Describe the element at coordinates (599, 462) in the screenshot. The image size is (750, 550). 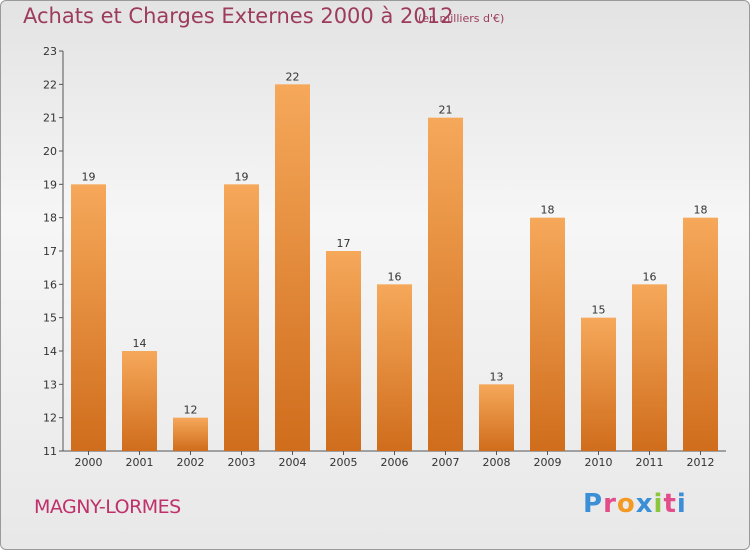
I see `x-tick-label: 2010` at that location.